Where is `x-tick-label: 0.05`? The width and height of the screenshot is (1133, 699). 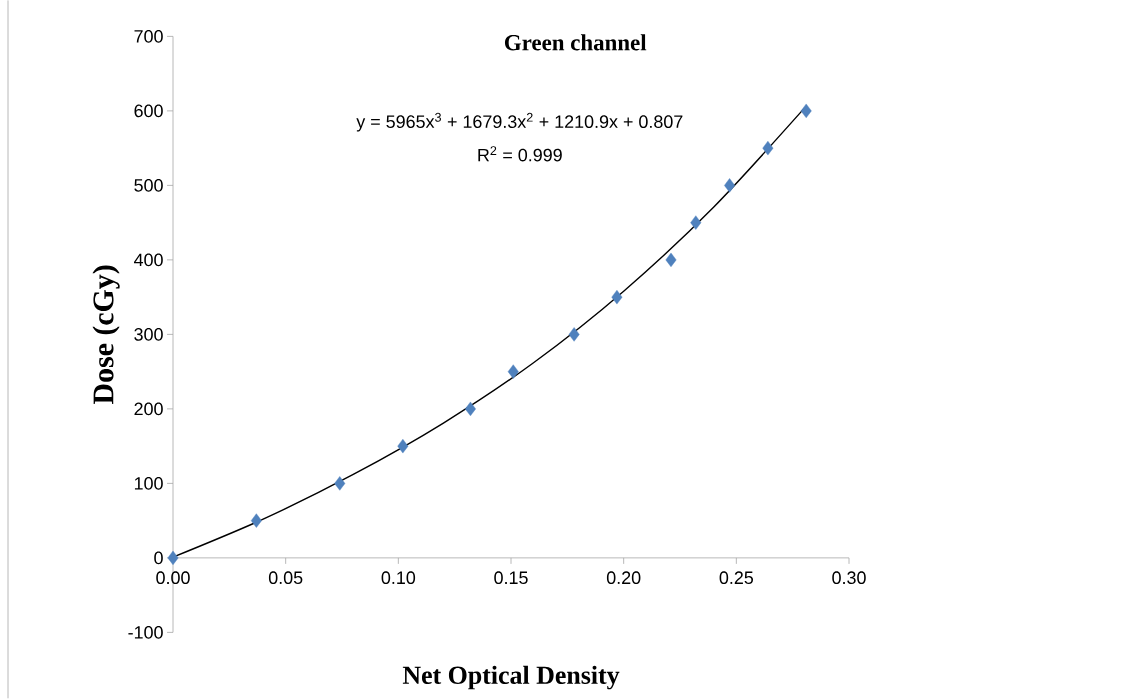 x-tick-label: 0.05 is located at coordinates (285, 578).